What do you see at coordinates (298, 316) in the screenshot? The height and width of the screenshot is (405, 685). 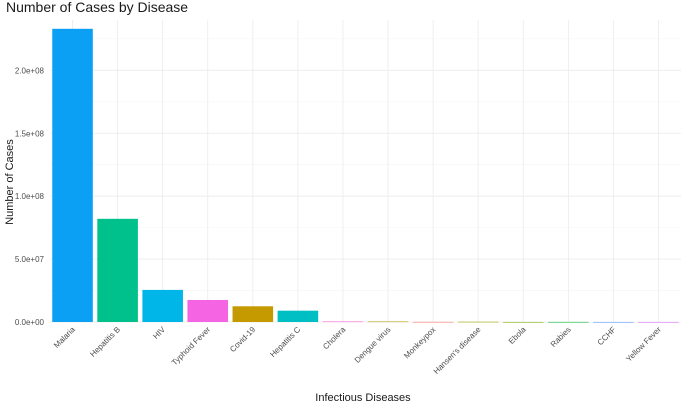 I see `bar-hepatitis-c` at bounding box center [298, 316].